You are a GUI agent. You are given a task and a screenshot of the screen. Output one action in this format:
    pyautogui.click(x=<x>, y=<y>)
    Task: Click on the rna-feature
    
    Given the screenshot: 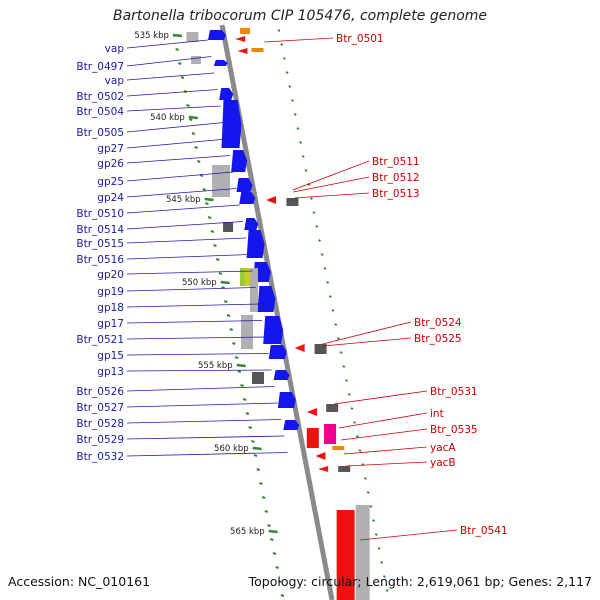 What is the action you would take?
    pyautogui.click(x=247, y=277)
    